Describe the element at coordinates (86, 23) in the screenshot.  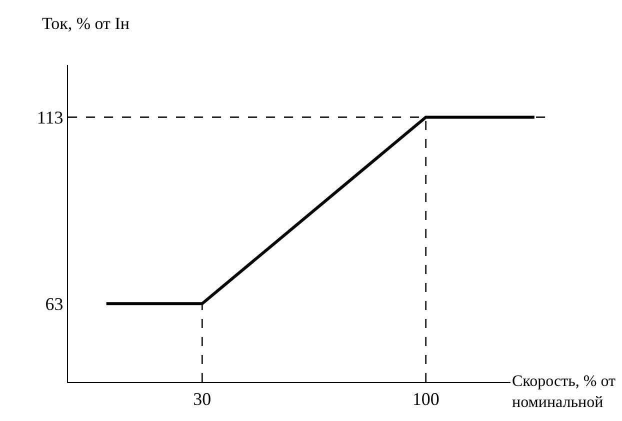
I see `y-axis-title: Ток, % от Iн` at that location.